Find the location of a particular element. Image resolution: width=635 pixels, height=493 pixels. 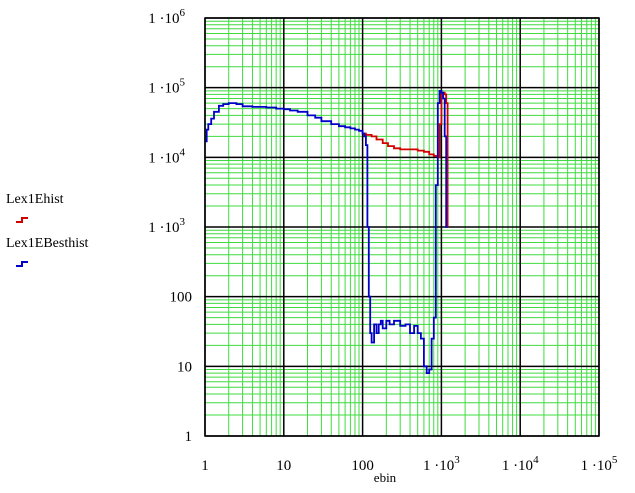

legend-label-series-2: Lex1EBesthist is located at coordinates (47, 243).